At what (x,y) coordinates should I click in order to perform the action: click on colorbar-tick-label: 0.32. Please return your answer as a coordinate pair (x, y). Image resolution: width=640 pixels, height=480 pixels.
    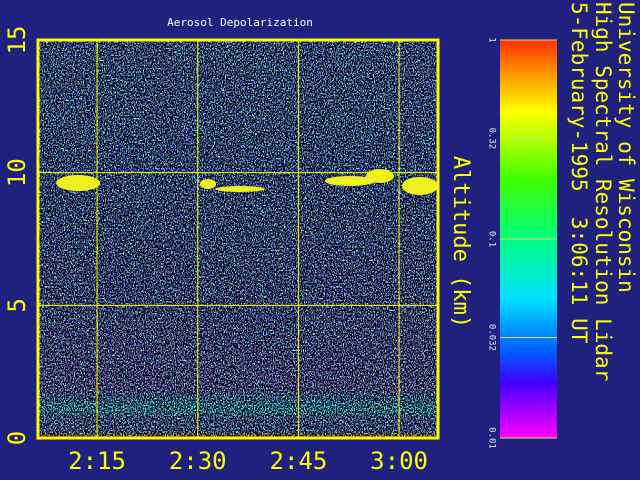
    Looking at the image, I should click on (492, 139).